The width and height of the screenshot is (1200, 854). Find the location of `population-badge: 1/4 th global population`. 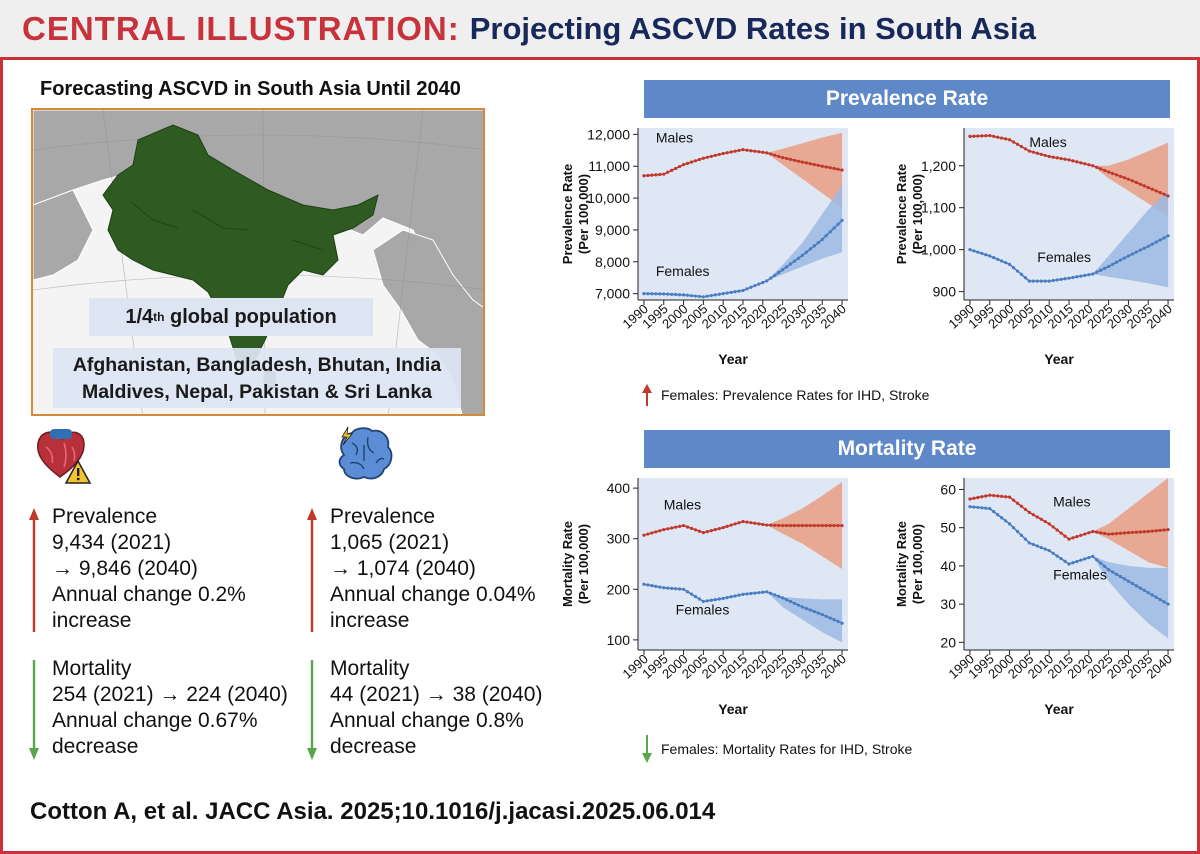

population-badge: 1/4 th global population is located at coordinates (231, 317).